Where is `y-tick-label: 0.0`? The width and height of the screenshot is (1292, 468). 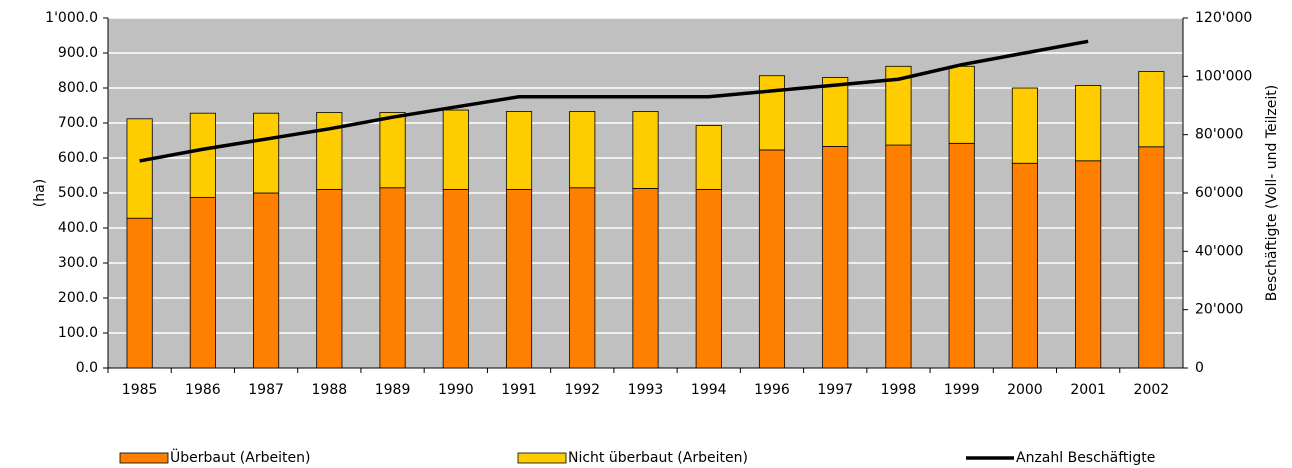
y-tick-label: 0.0 is located at coordinates (87, 368).